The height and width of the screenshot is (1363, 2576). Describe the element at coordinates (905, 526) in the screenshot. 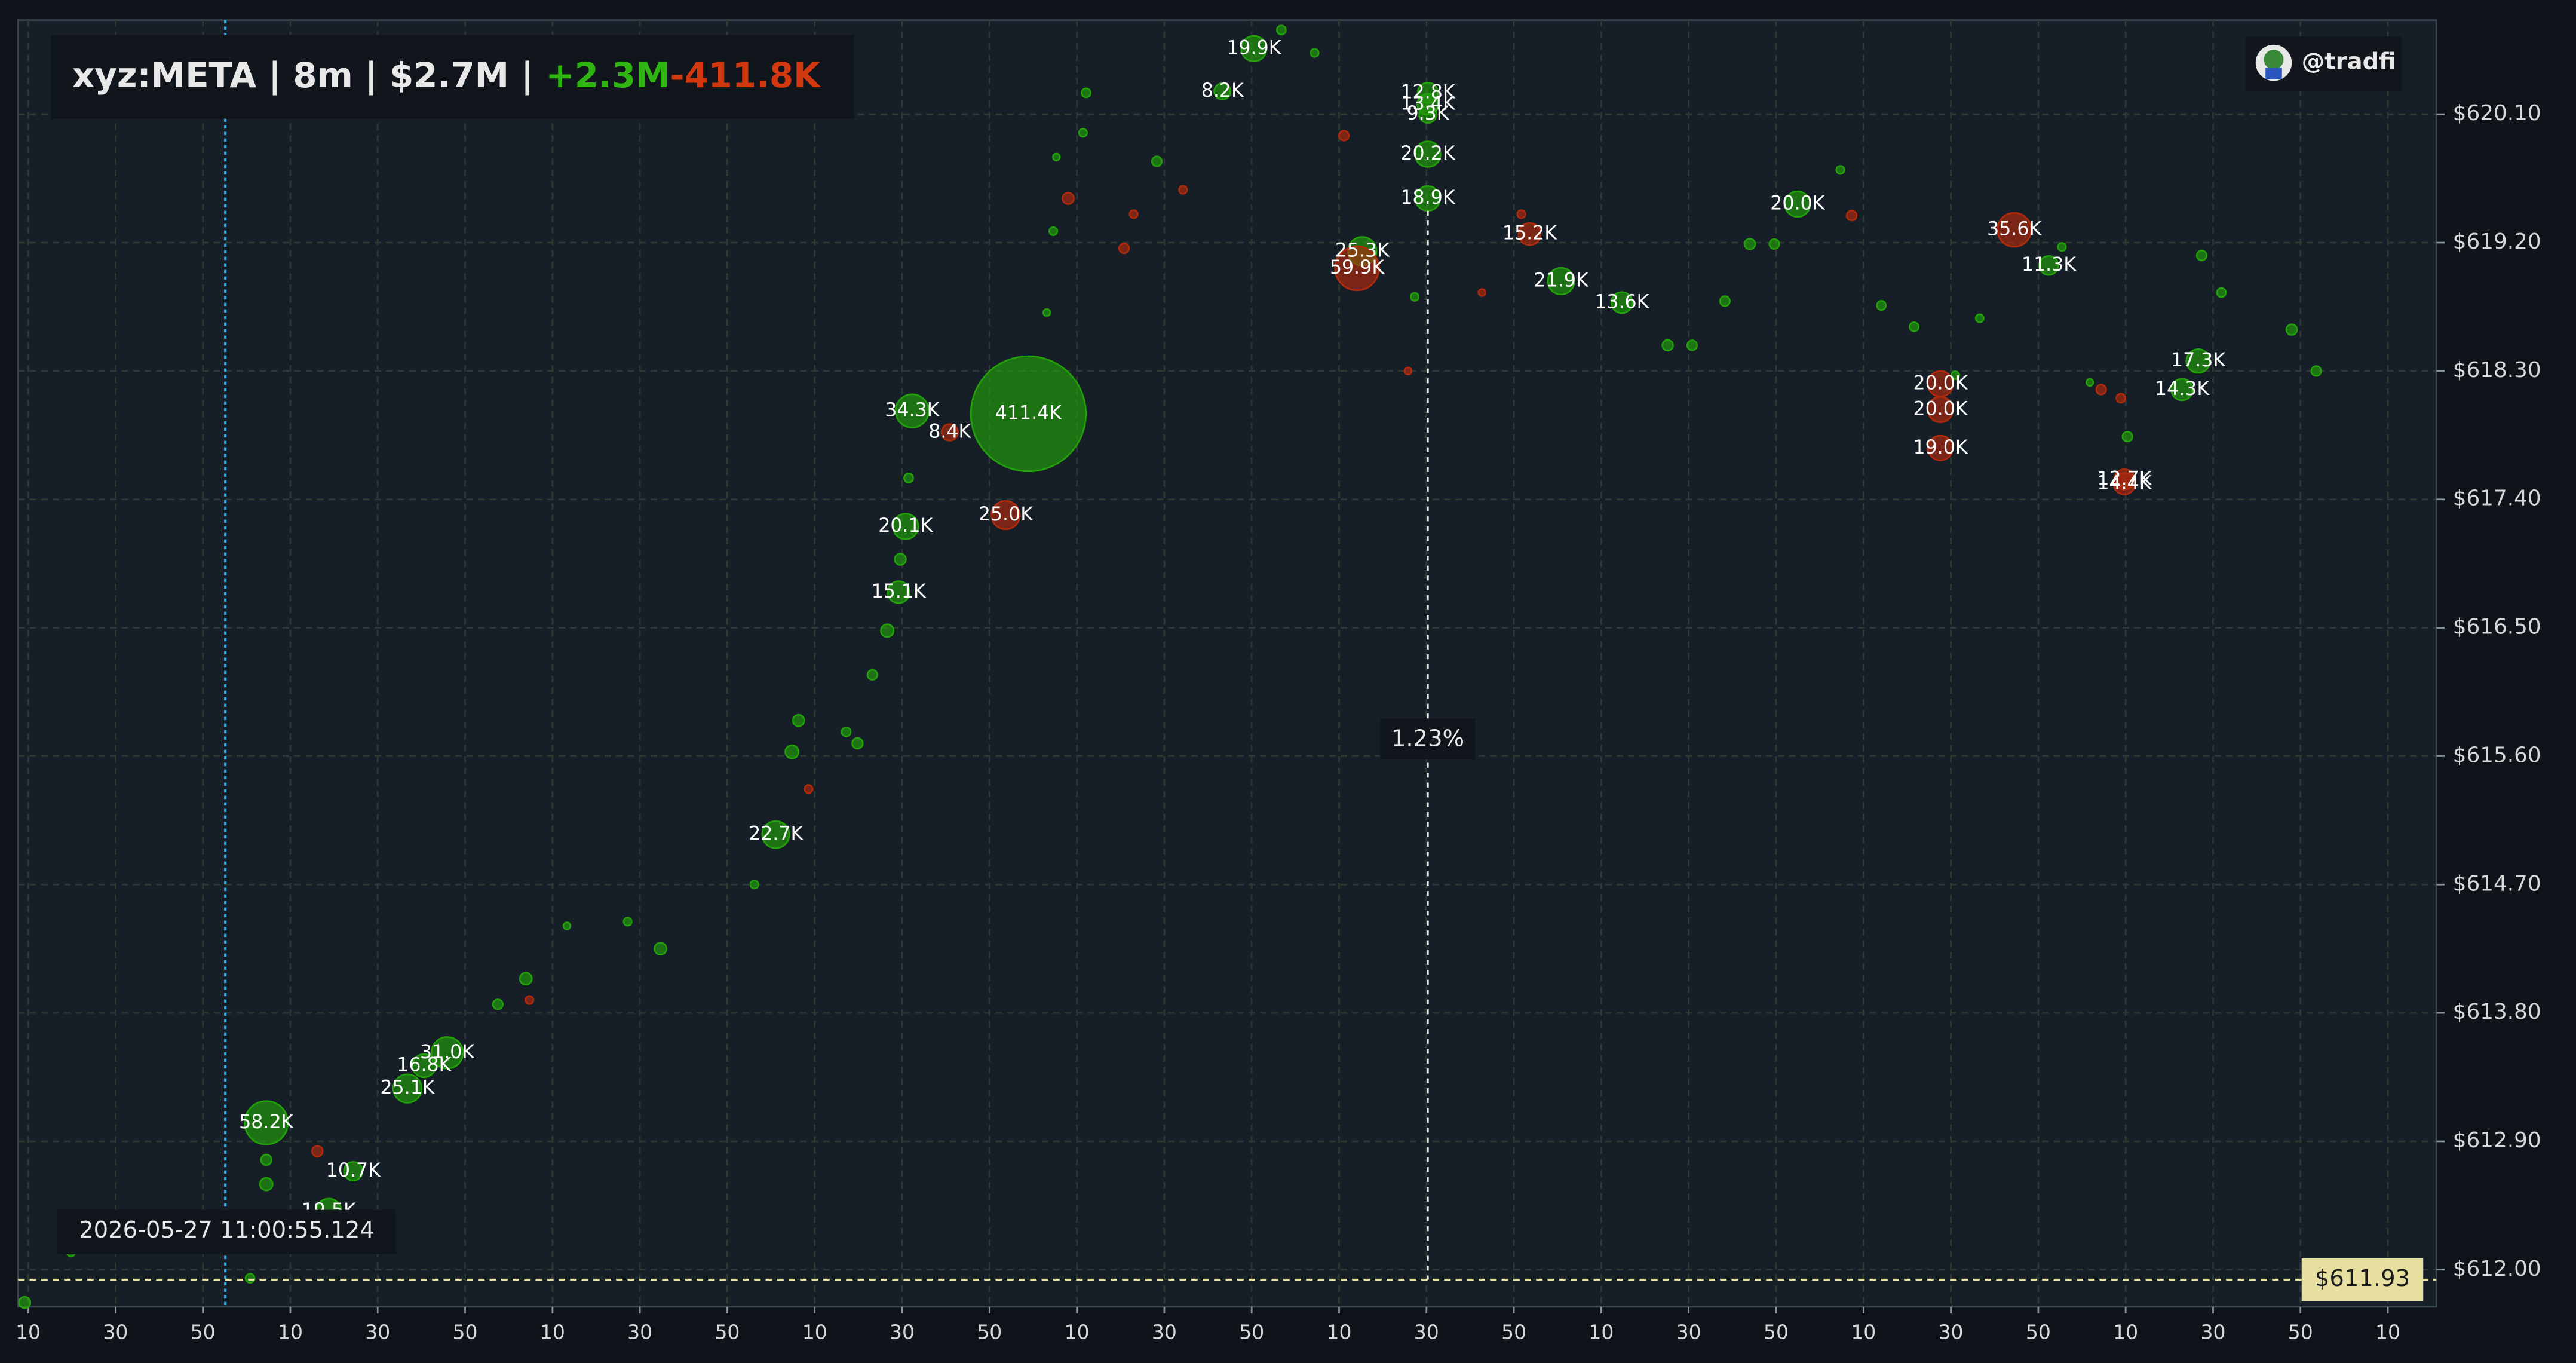

I see `size-label: 20.1K` at that location.